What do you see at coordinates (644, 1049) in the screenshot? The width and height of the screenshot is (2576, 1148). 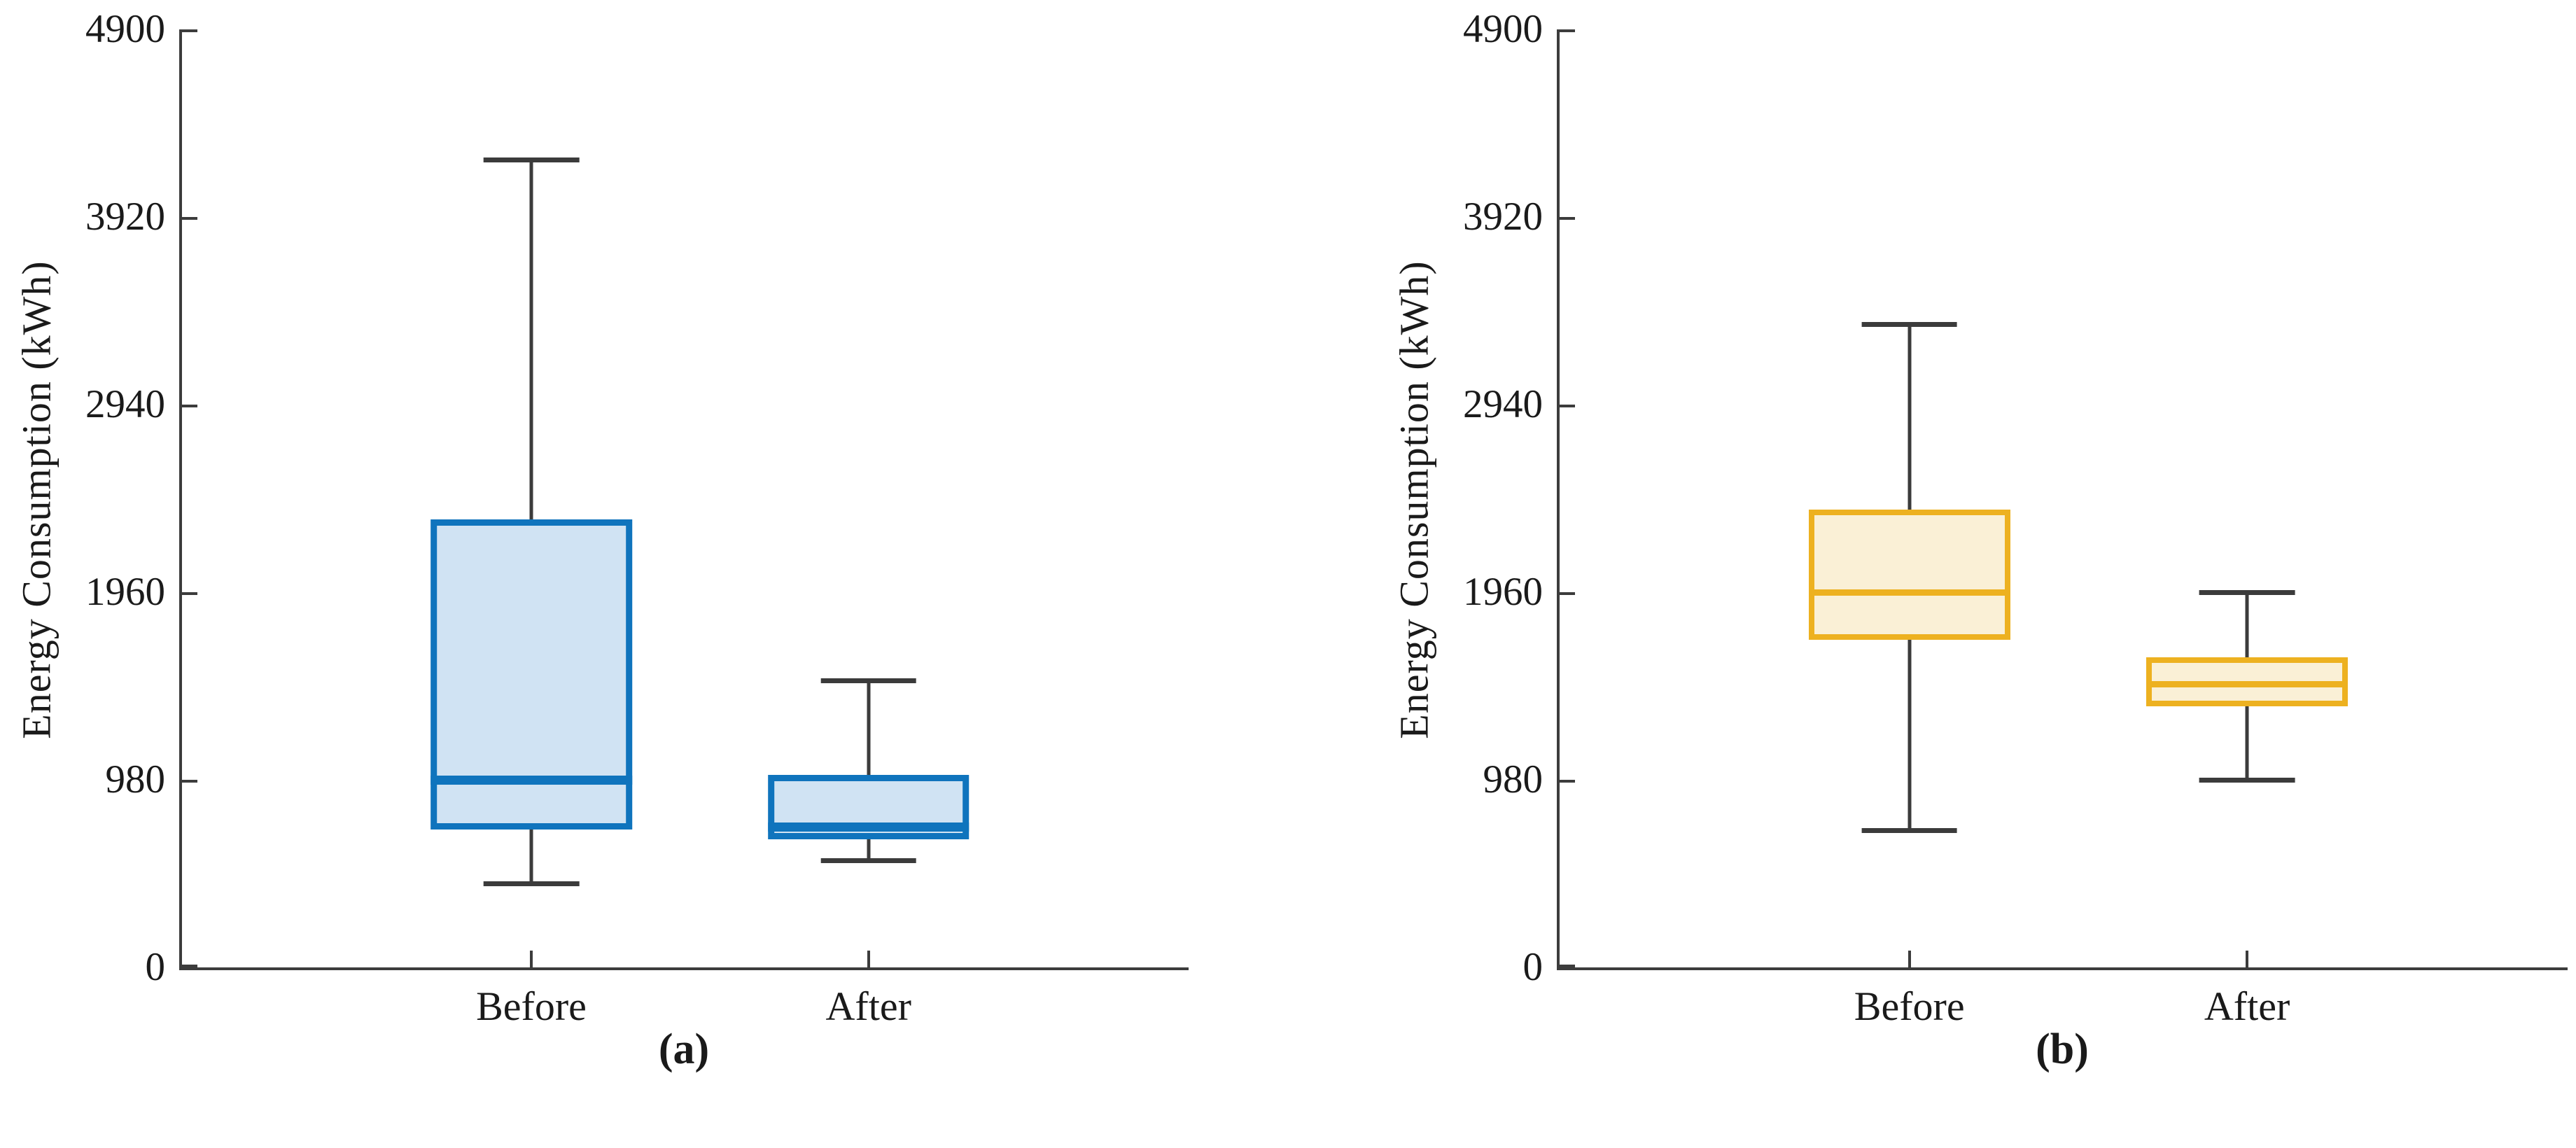 I see `caption-row-a: (a)` at bounding box center [644, 1049].